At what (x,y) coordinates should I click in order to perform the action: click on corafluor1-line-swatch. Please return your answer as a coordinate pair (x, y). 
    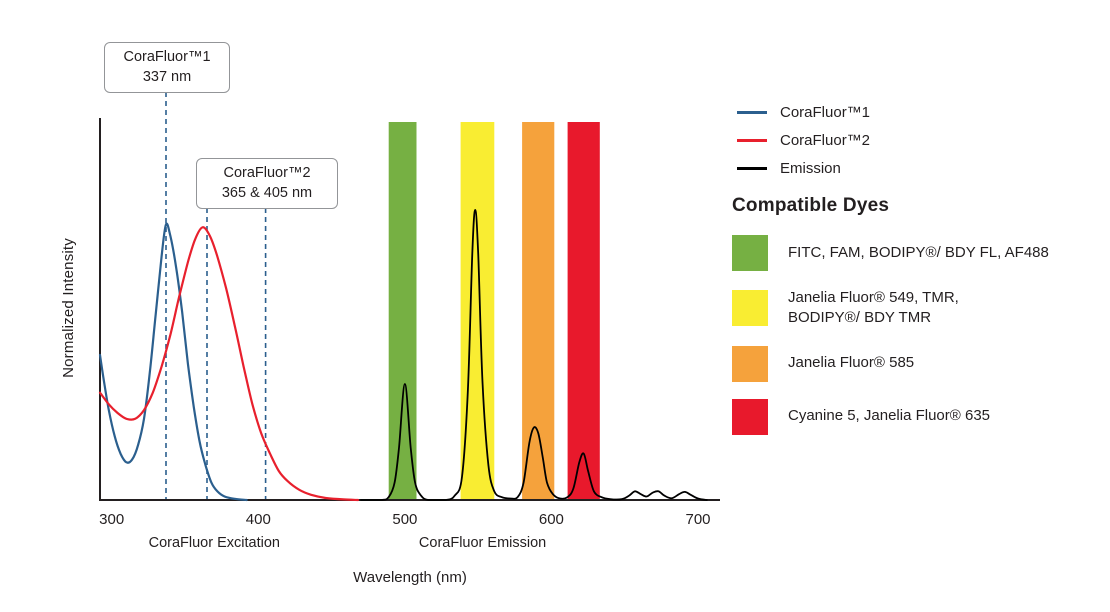
    Looking at the image, I should click on (752, 112).